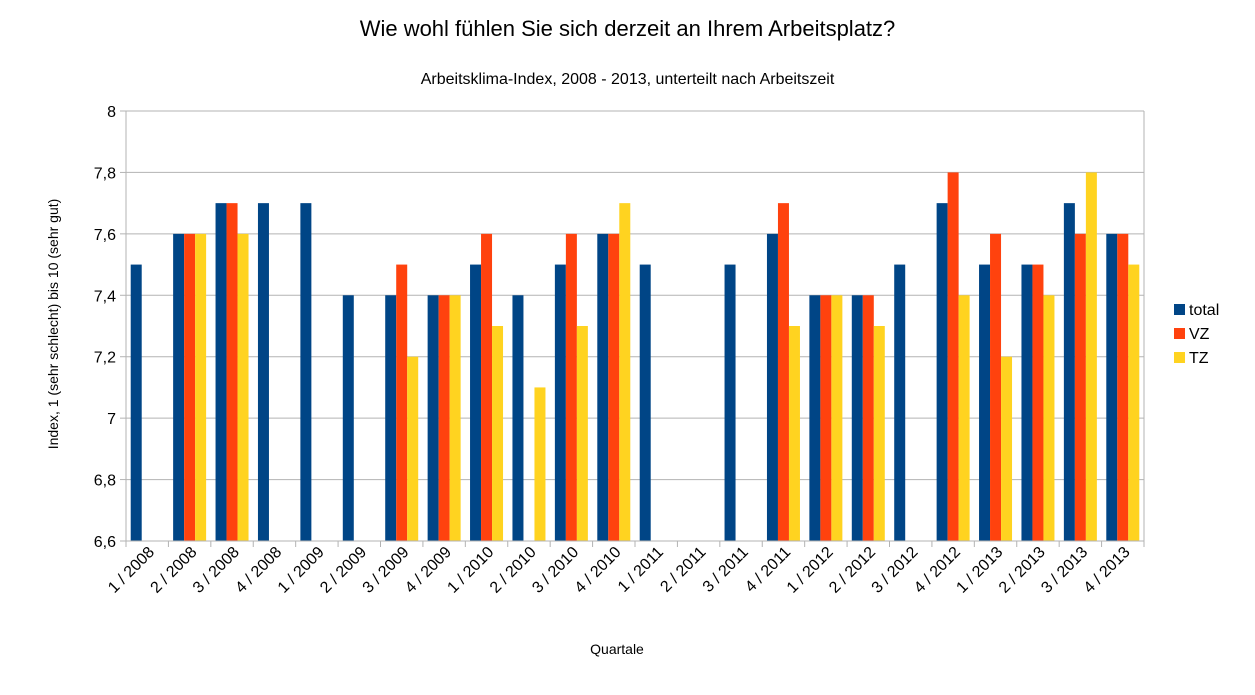 Image resolution: width=1255 pixels, height=695 pixels. What do you see at coordinates (105, 542) in the screenshot?
I see `y-tick-label: 6,6` at bounding box center [105, 542].